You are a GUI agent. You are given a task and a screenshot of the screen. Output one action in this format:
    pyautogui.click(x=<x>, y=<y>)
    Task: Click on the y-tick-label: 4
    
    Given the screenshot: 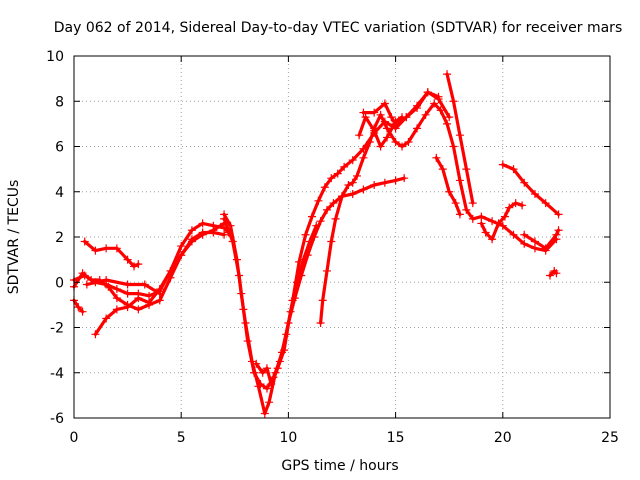 What is the action you would take?
    pyautogui.click(x=59, y=193)
    